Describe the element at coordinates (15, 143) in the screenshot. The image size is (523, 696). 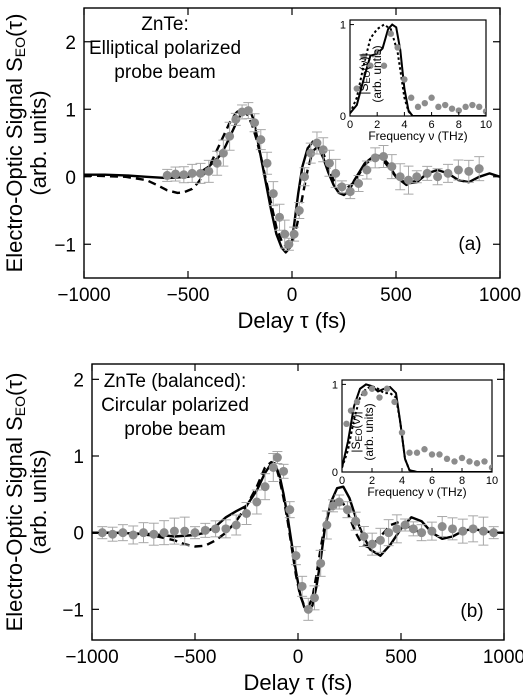
I see `y-axis-title: Electro-Optic Signal SEO(τ)` at that location.